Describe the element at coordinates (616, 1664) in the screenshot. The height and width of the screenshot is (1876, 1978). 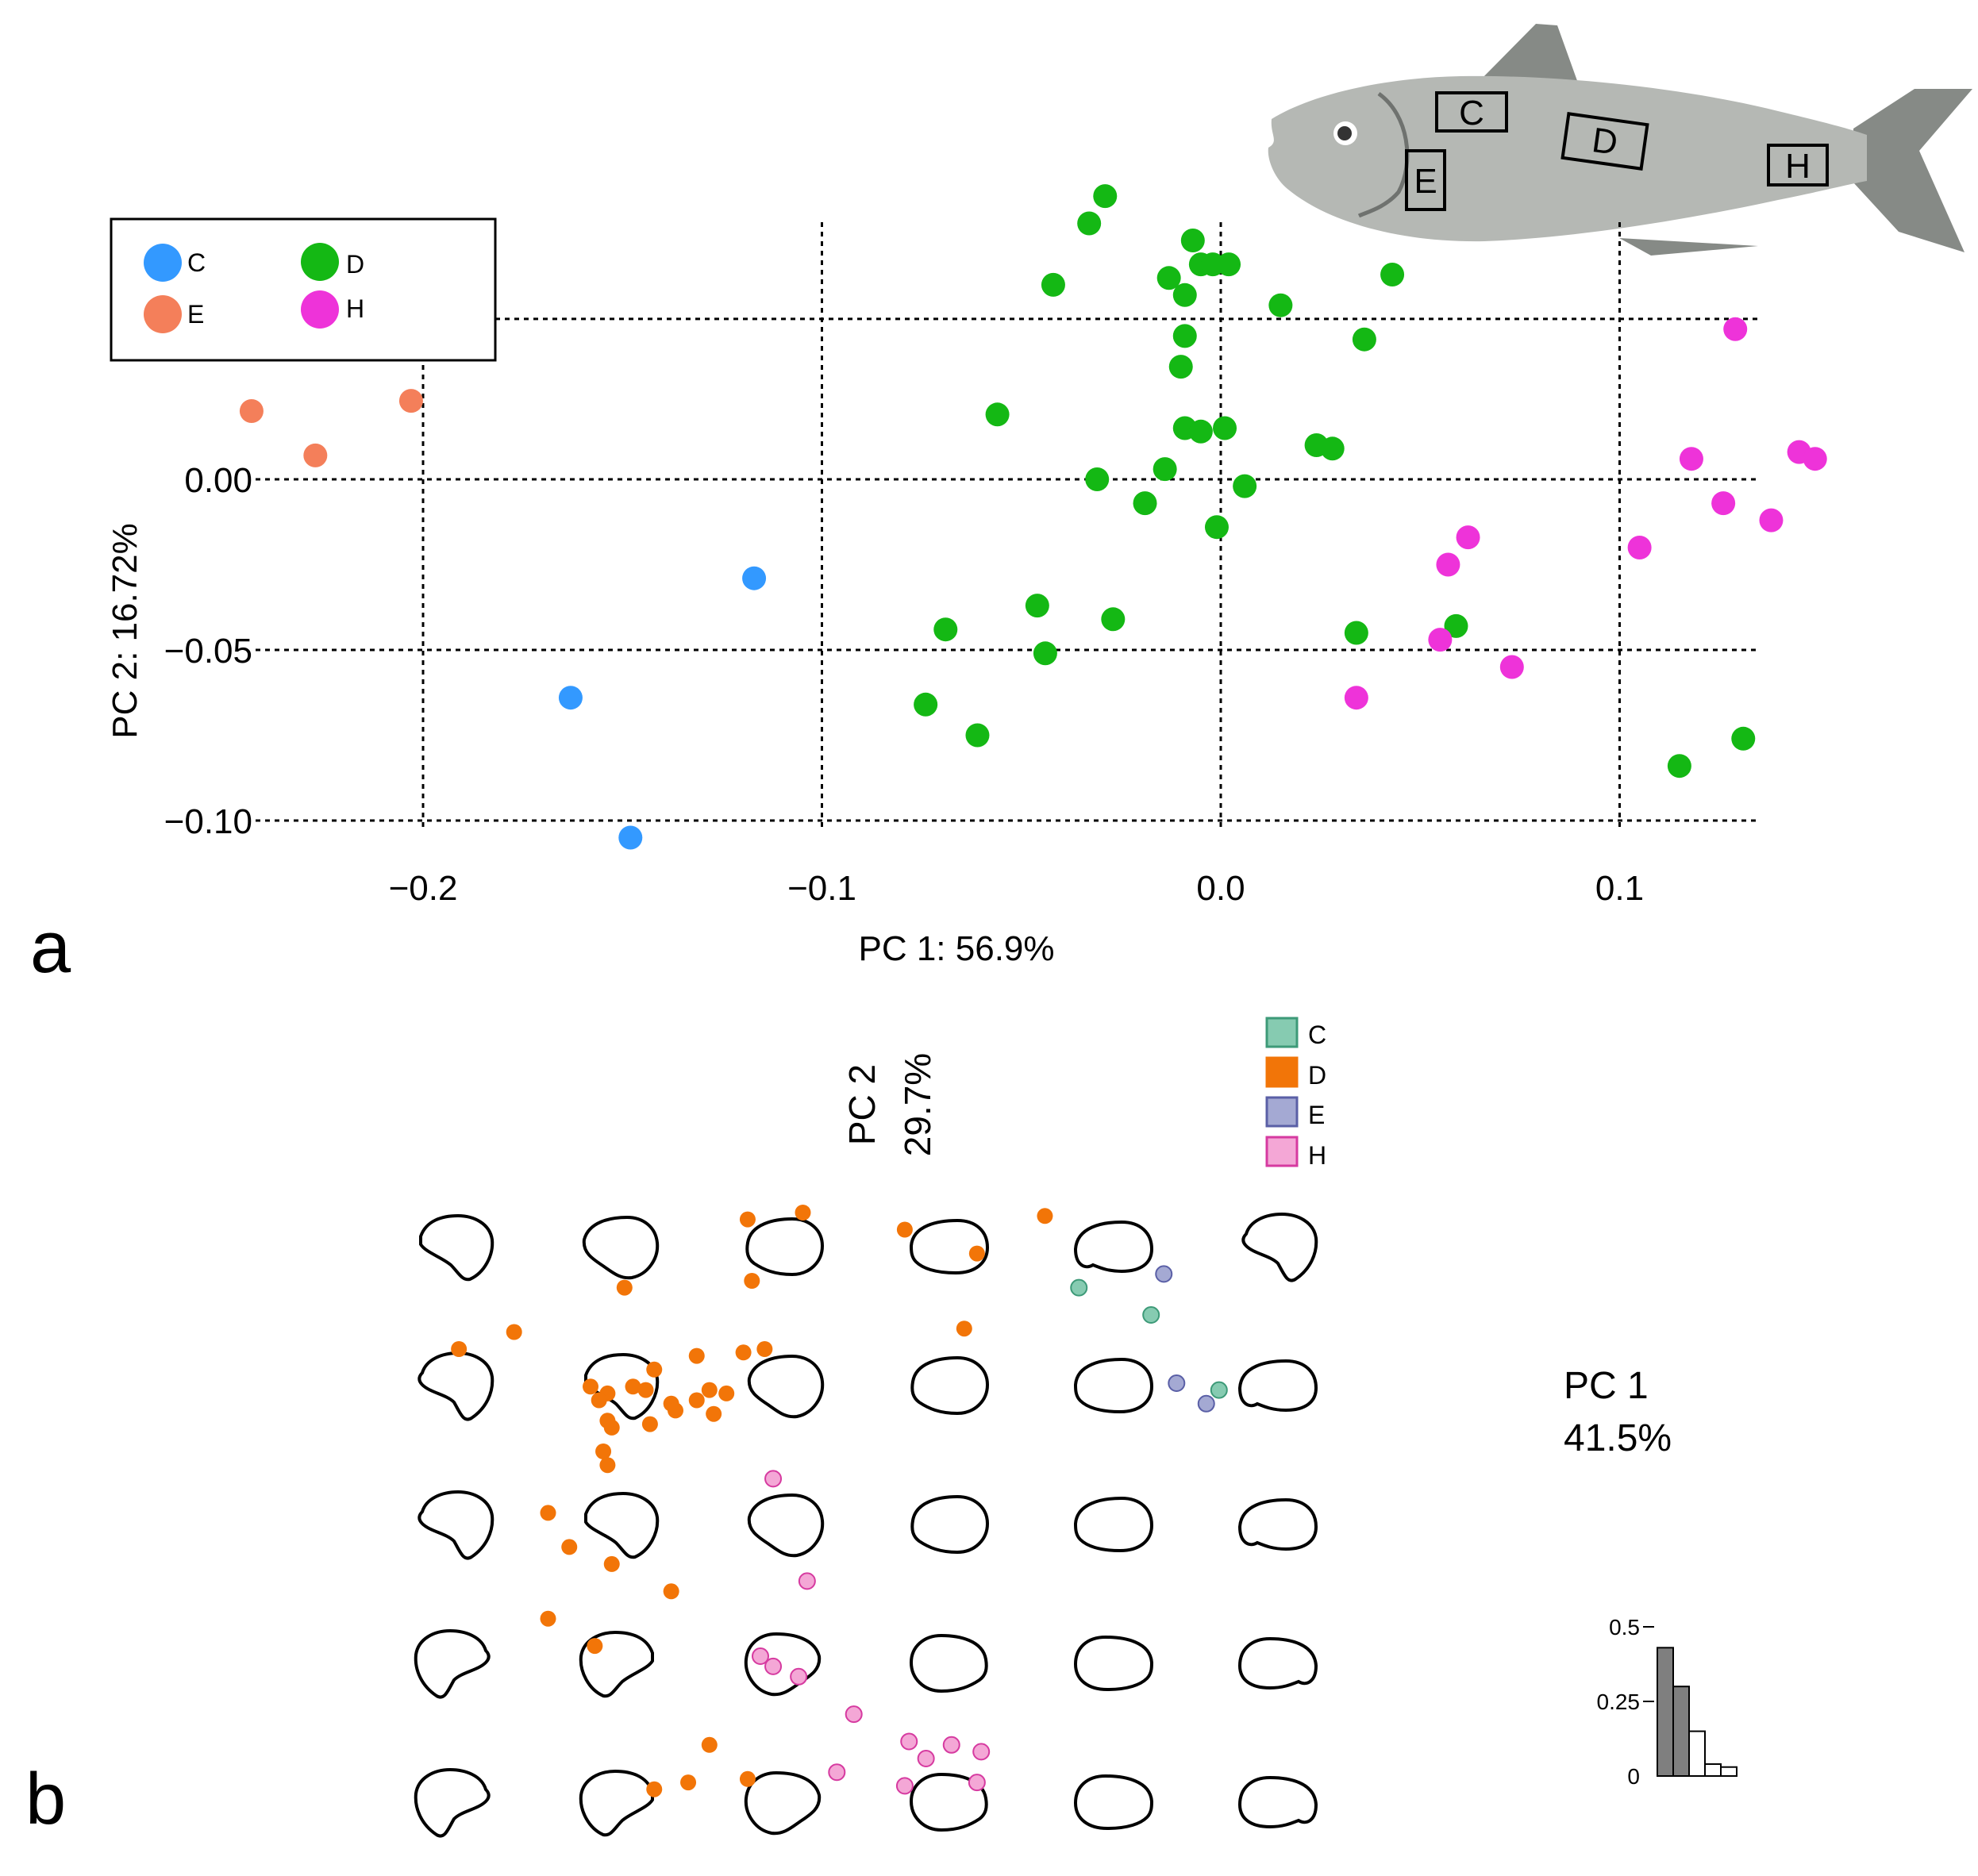
I see `shape-outline-r3-c1` at that location.